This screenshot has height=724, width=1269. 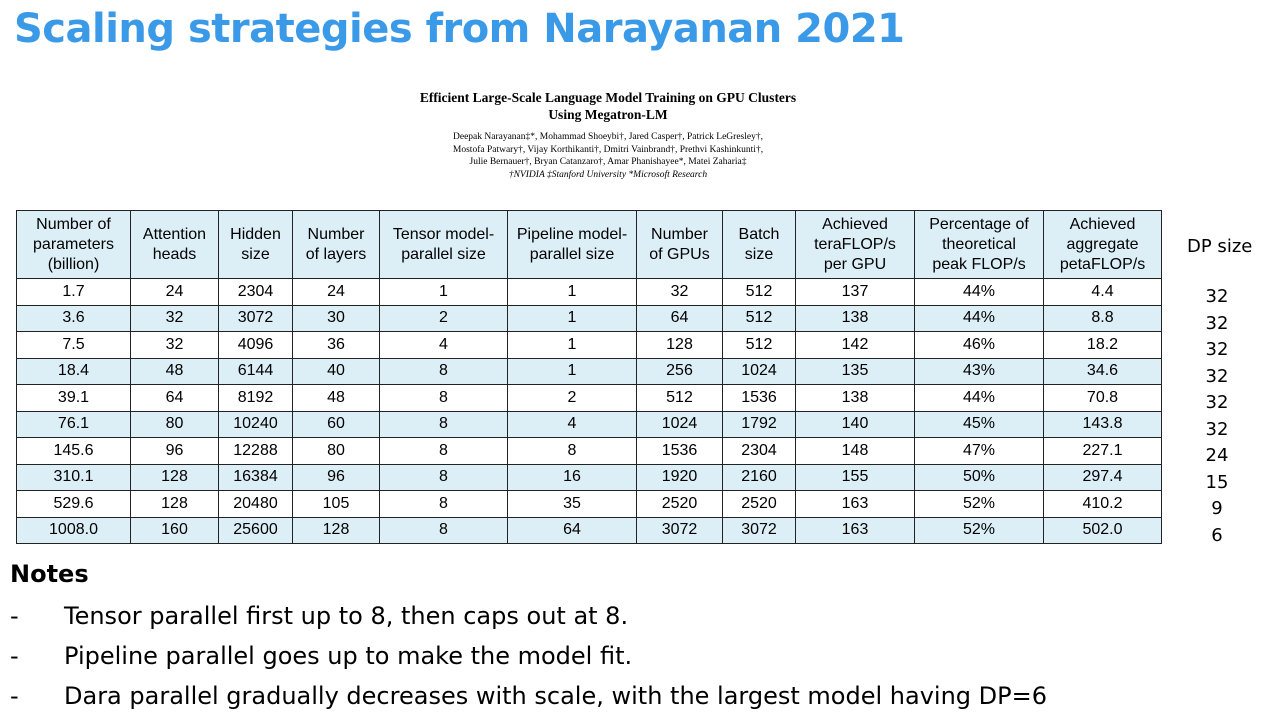 What do you see at coordinates (679, 244) in the screenshot?
I see `column-header-gpus: Number of GPUs` at bounding box center [679, 244].